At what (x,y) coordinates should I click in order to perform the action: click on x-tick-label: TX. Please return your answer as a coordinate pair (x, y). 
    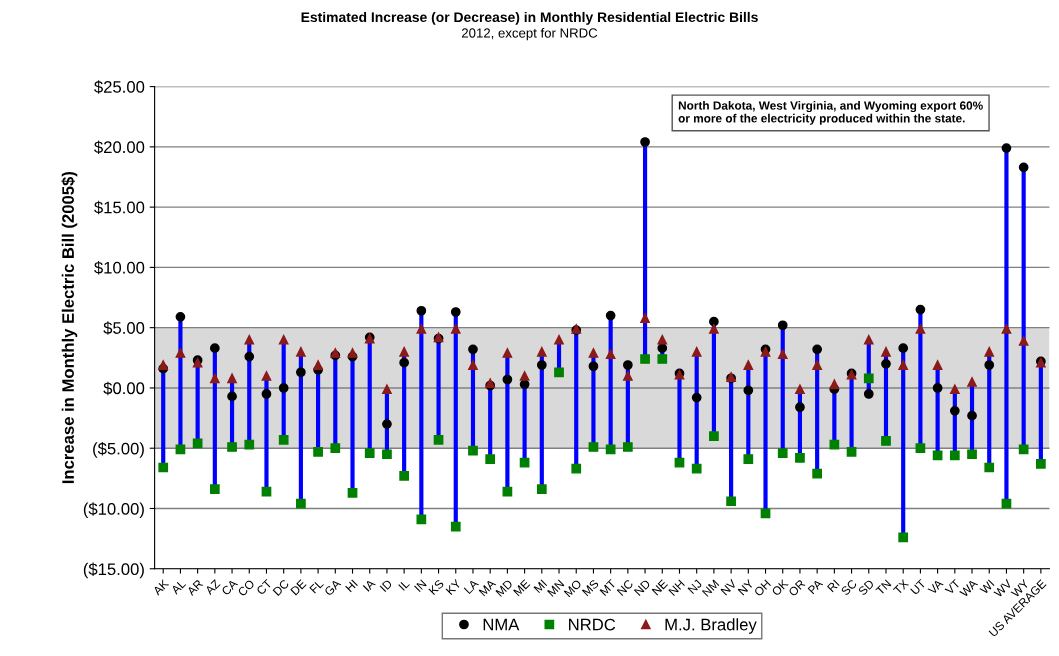
    Looking at the image, I should click on (901, 586).